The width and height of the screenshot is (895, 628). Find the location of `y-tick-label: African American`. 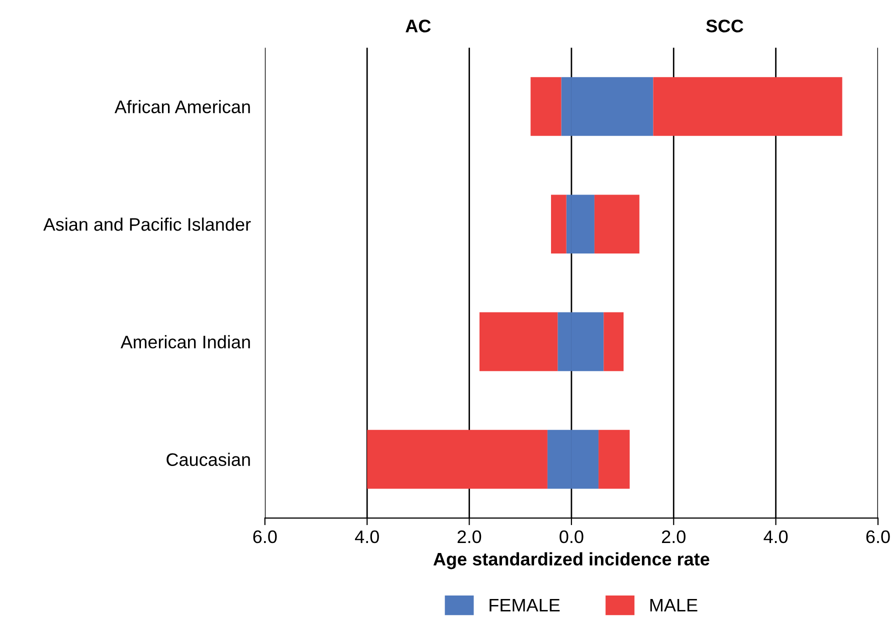

y-tick-label: African American is located at coordinates (182, 107).